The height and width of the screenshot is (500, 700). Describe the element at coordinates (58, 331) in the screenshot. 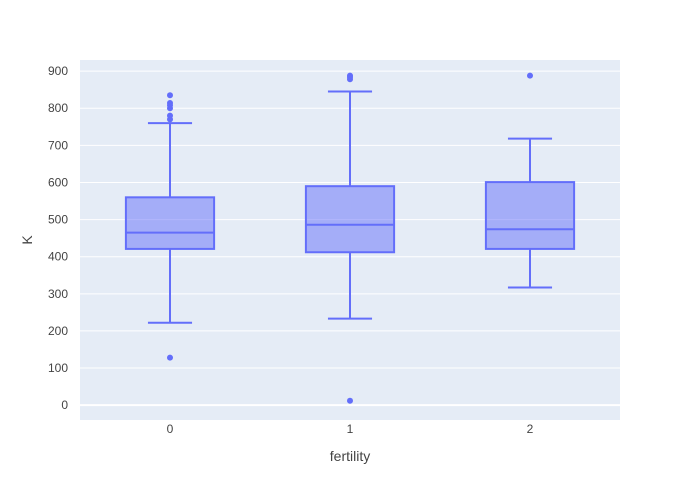

I see `y-tick-label: 200` at that location.